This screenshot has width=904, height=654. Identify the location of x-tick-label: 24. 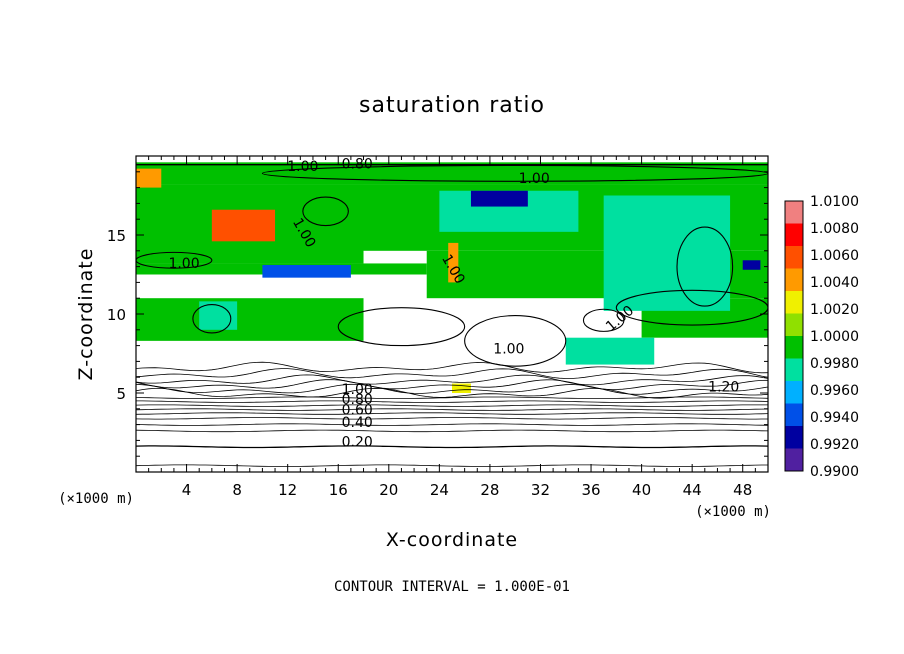
(439, 490).